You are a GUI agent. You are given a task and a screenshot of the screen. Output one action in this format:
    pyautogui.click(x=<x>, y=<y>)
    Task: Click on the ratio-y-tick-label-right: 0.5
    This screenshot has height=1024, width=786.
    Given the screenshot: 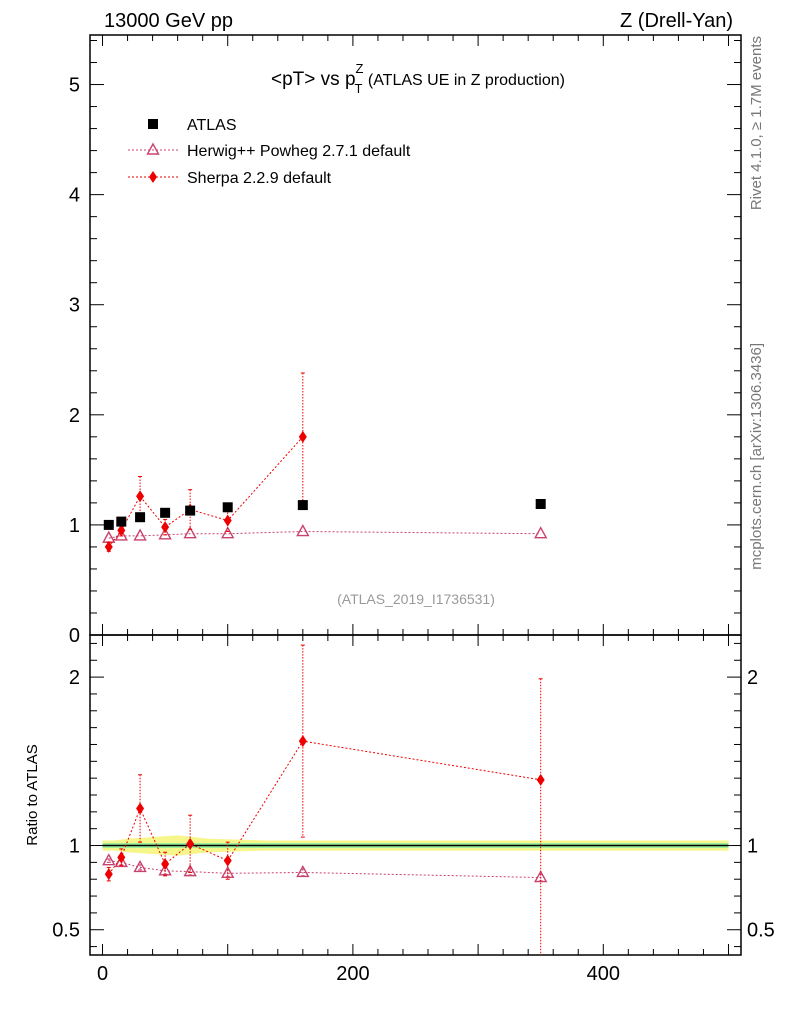 What is the action you would take?
    pyautogui.click(x=761, y=931)
    